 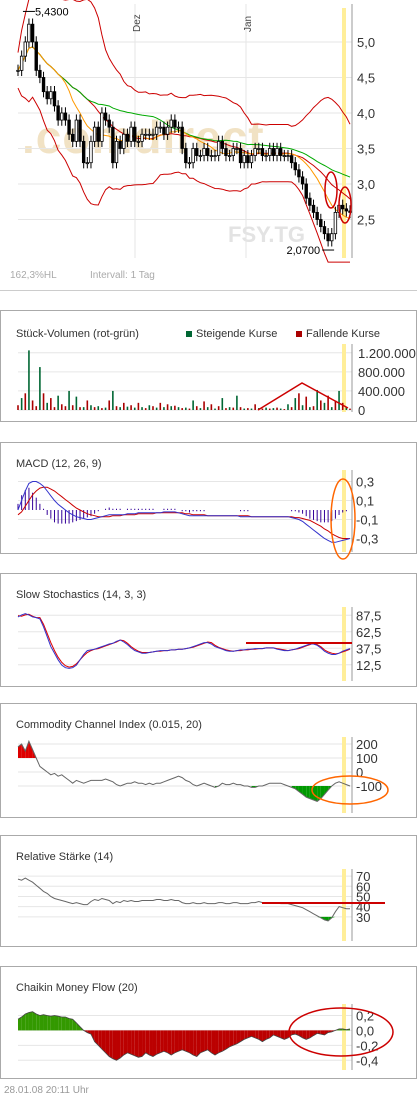 I want to click on rsi-y-tick: 60, so click(x=363, y=886).